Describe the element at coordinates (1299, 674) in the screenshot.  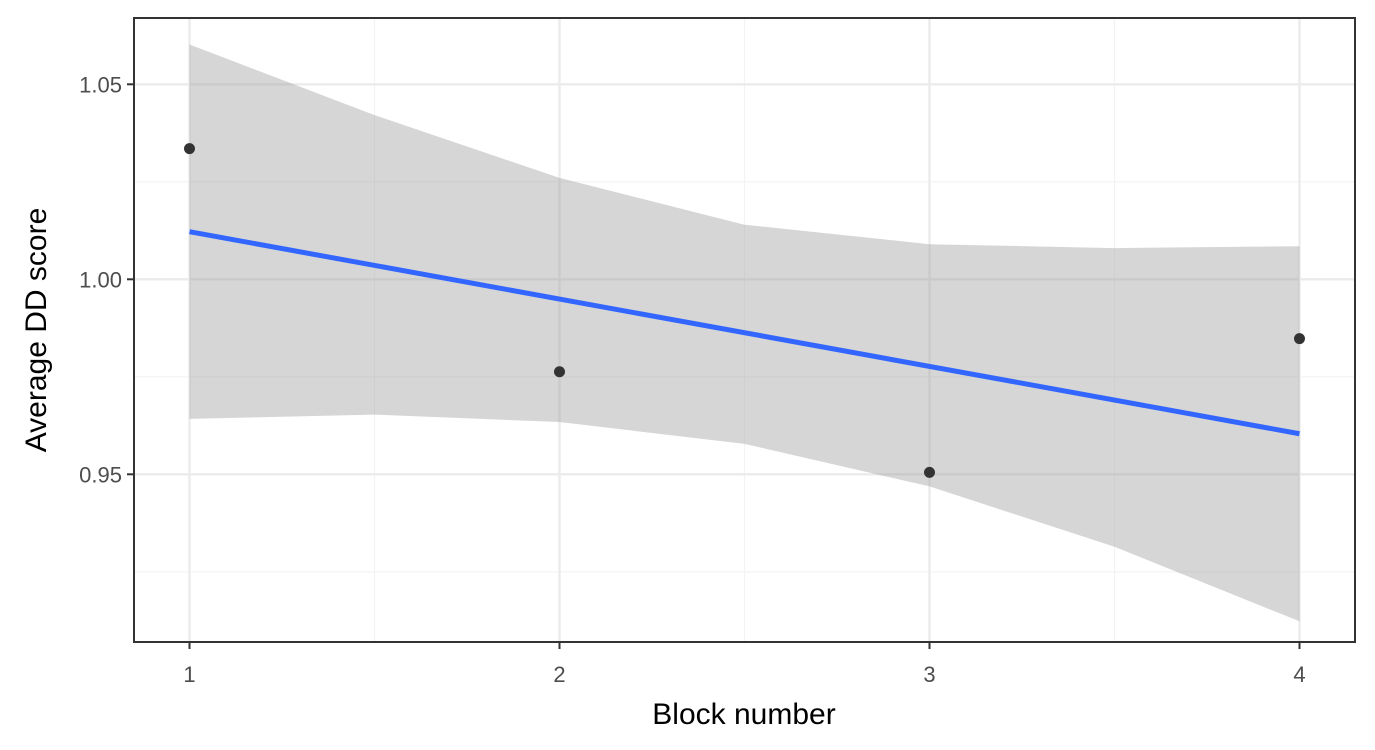
I see `x-tick-label: 4` at that location.